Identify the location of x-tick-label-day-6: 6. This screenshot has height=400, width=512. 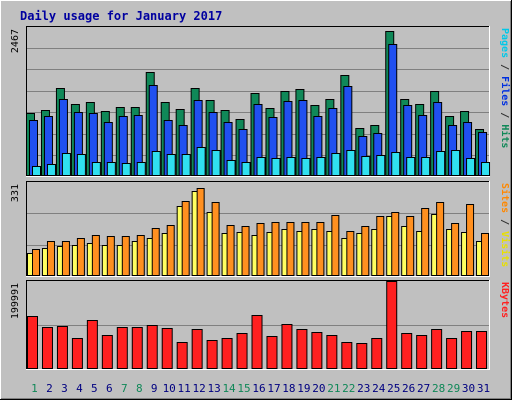
(109, 388).